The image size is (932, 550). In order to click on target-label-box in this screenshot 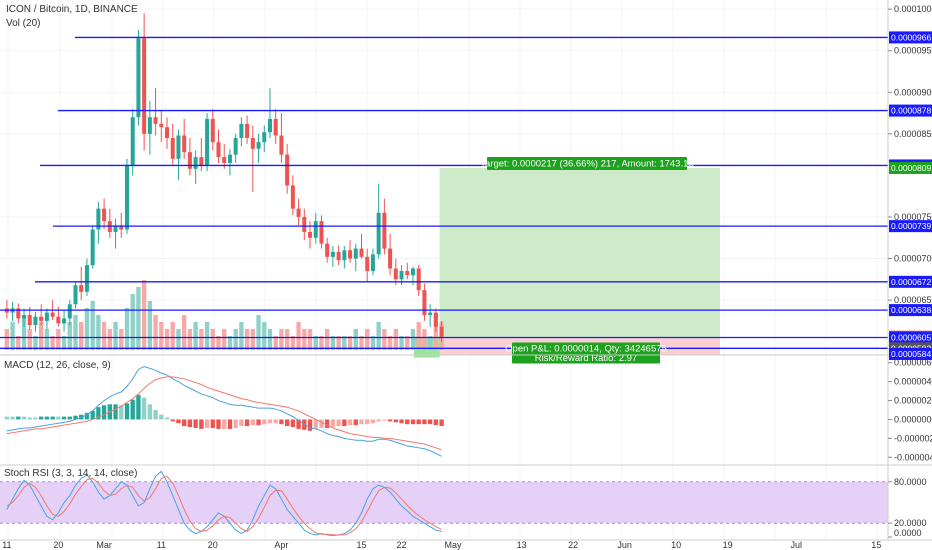, I will do `click(587, 163)`.